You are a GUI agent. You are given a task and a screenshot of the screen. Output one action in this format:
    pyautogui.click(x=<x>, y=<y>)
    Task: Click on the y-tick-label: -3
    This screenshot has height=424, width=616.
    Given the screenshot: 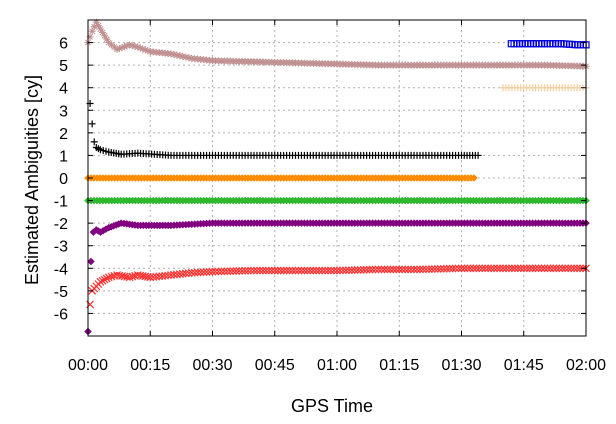 What is the action you would take?
    pyautogui.click(x=61, y=247)
    